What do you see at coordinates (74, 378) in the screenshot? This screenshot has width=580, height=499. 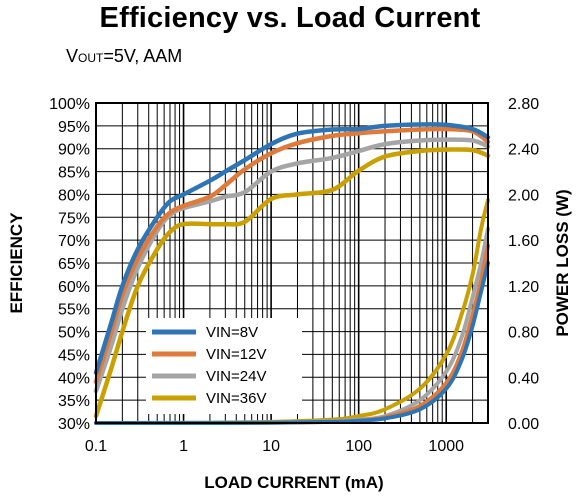 I see `y-left-tick-label: 40%` at bounding box center [74, 378].